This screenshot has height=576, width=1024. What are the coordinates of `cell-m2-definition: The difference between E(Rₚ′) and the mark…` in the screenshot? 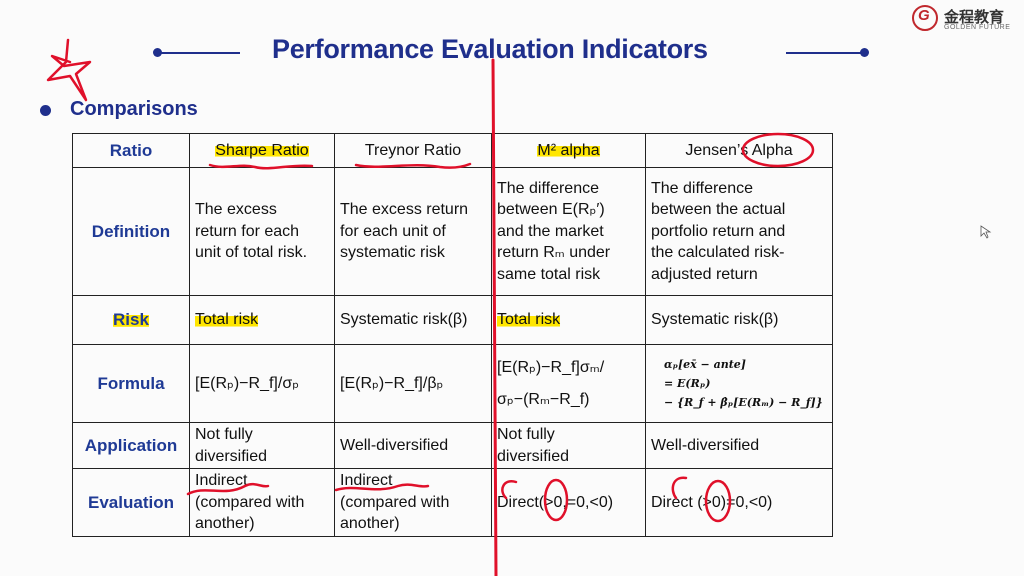 It's located at (568, 231).